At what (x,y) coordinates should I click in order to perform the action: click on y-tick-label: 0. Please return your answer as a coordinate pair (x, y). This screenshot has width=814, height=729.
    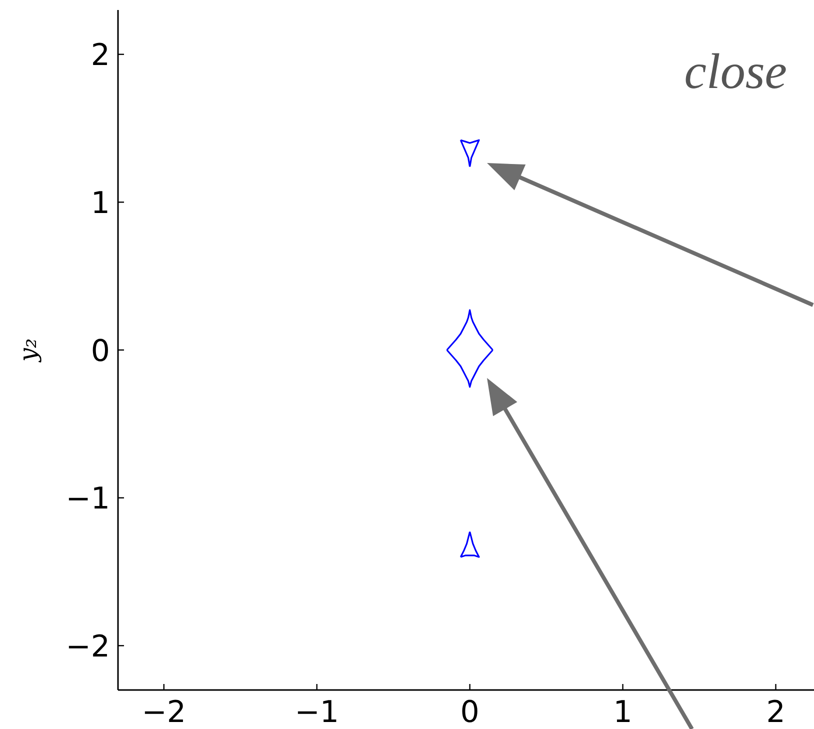
    Looking at the image, I should click on (100, 351).